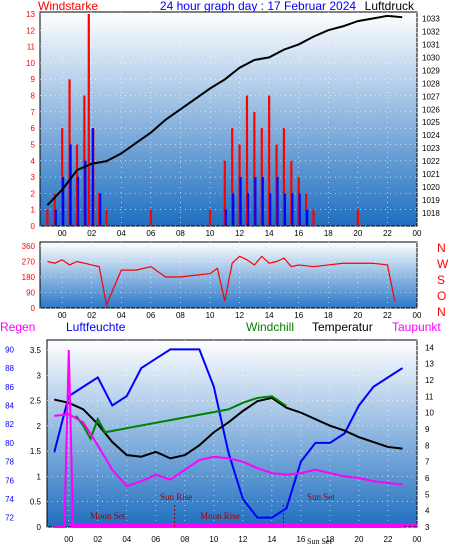 Image resolution: width=462 pixels, height=550 pixels. What do you see at coordinates (36, 401) in the screenshot?
I see `rain-tick-label: 2.5` at bounding box center [36, 401].